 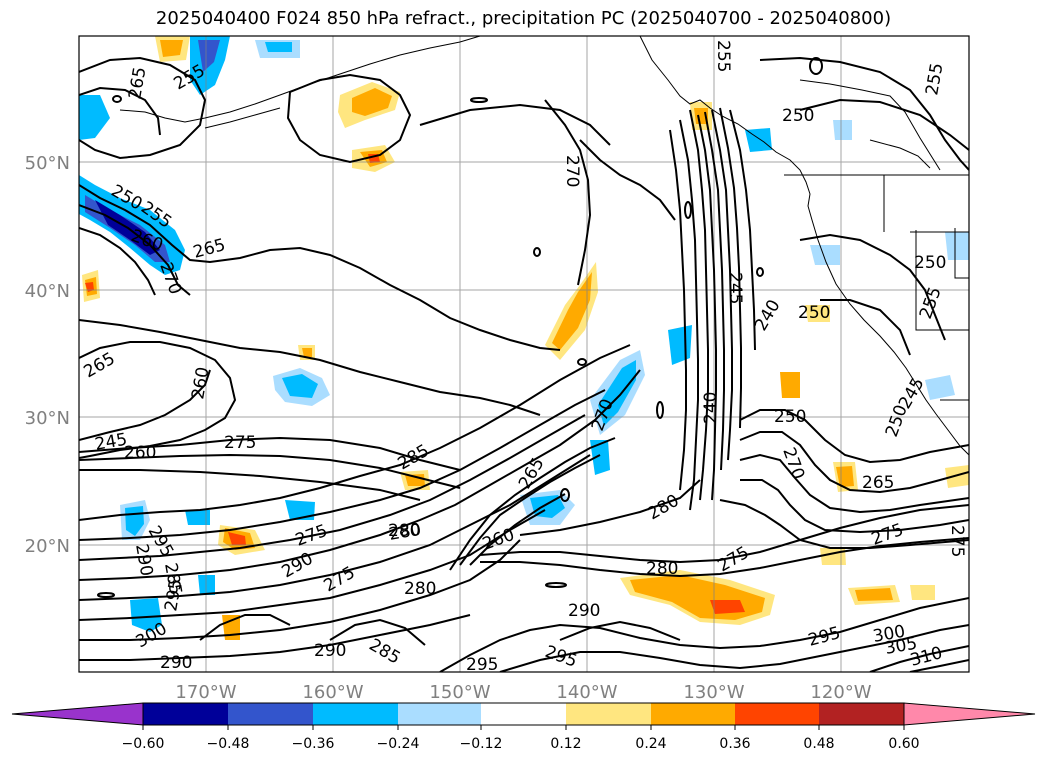 What do you see at coordinates (840, 692) in the screenshot?
I see `lon-label: 120°W` at bounding box center [840, 692].